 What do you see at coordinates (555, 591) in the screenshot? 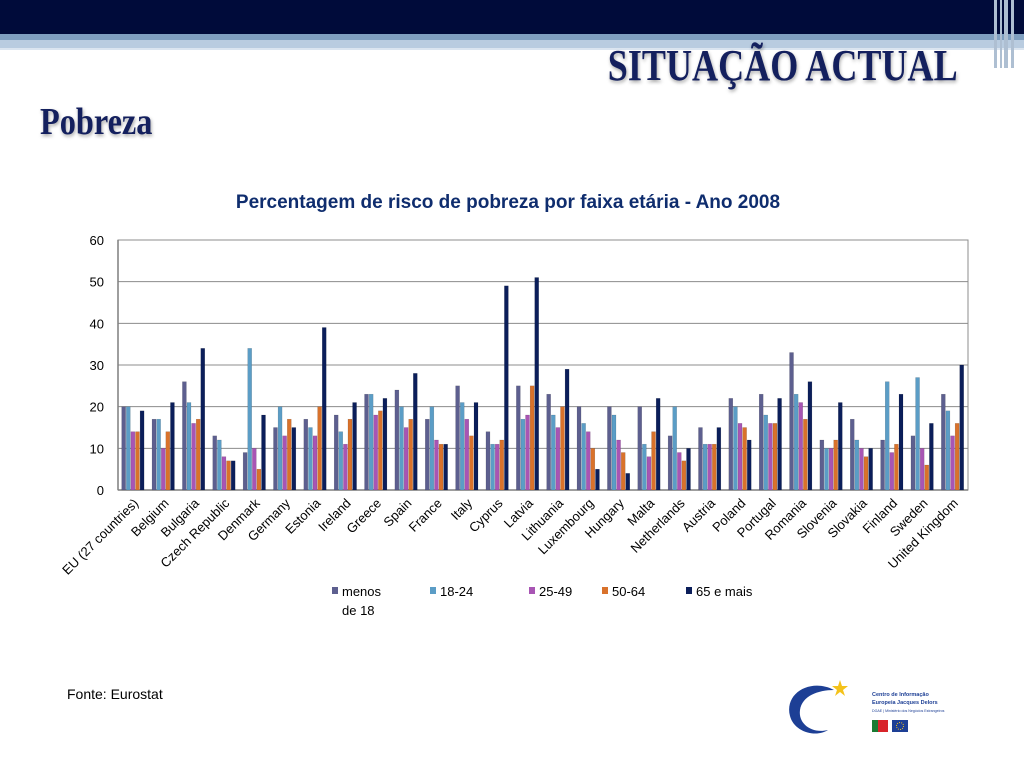
I see `legend-label: 25-49` at bounding box center [555, 591].